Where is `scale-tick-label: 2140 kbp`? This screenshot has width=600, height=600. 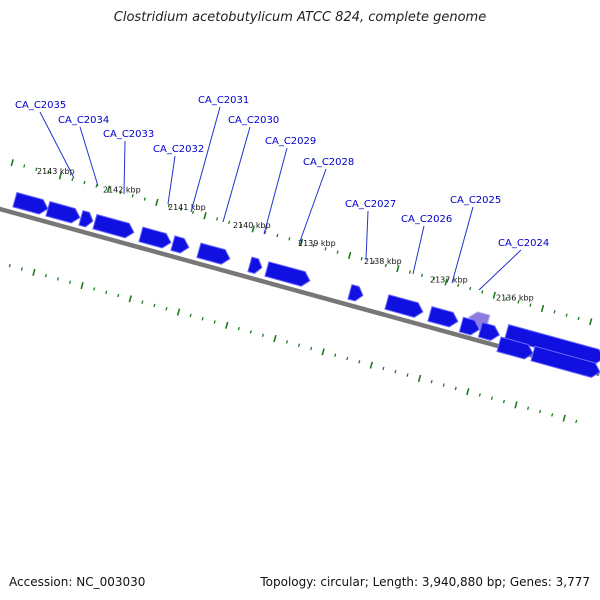
scale-tick-label: 2140 kbp is located at coordinates (252, 225).